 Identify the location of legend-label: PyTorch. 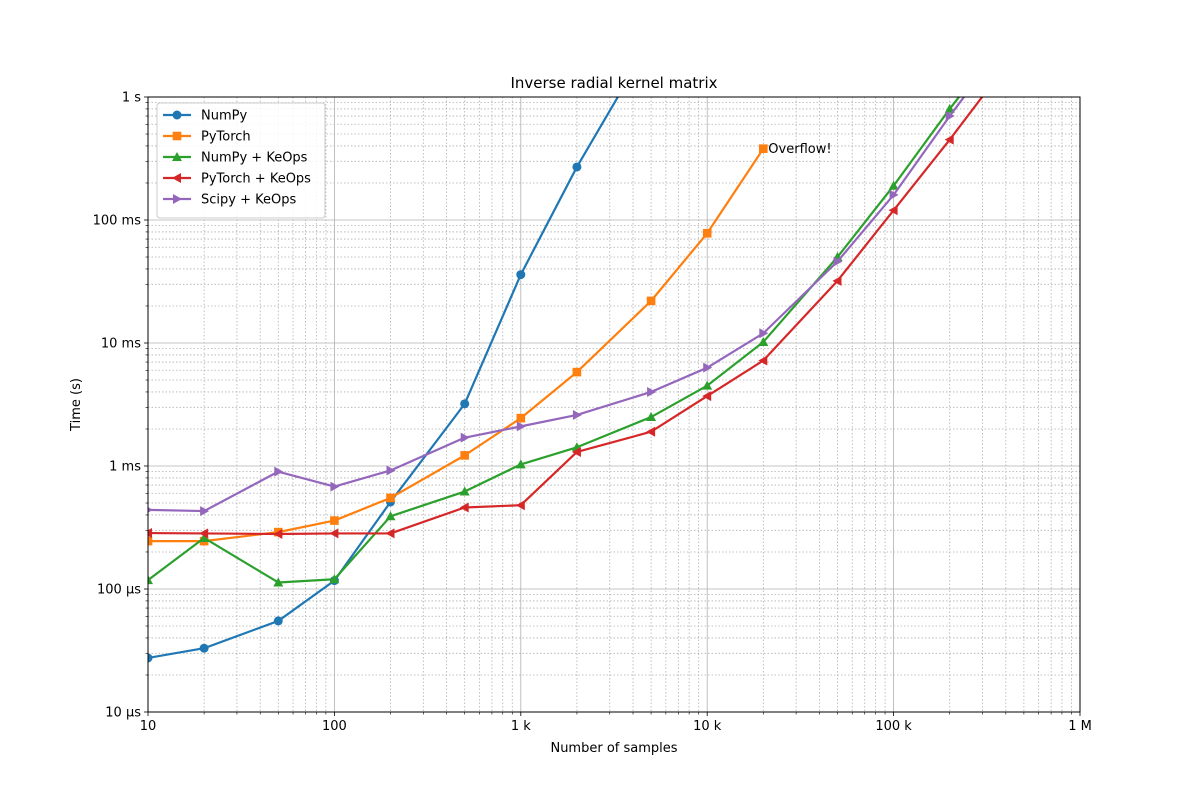
(226, 137).